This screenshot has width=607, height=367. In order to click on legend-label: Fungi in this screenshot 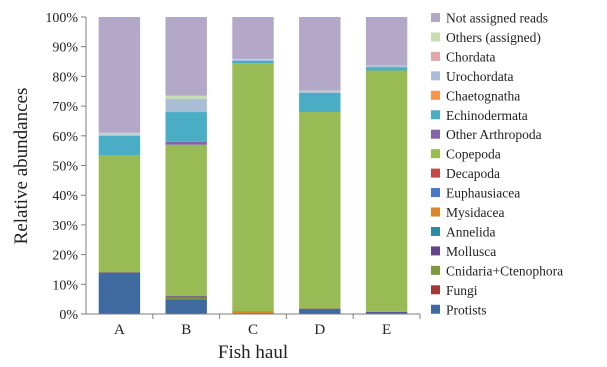, I will do `click(462, 290)`.